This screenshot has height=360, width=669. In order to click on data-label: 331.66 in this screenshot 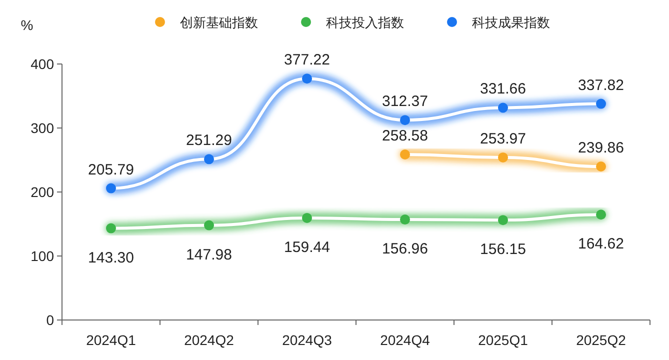, I will do `click(503, 89)`.